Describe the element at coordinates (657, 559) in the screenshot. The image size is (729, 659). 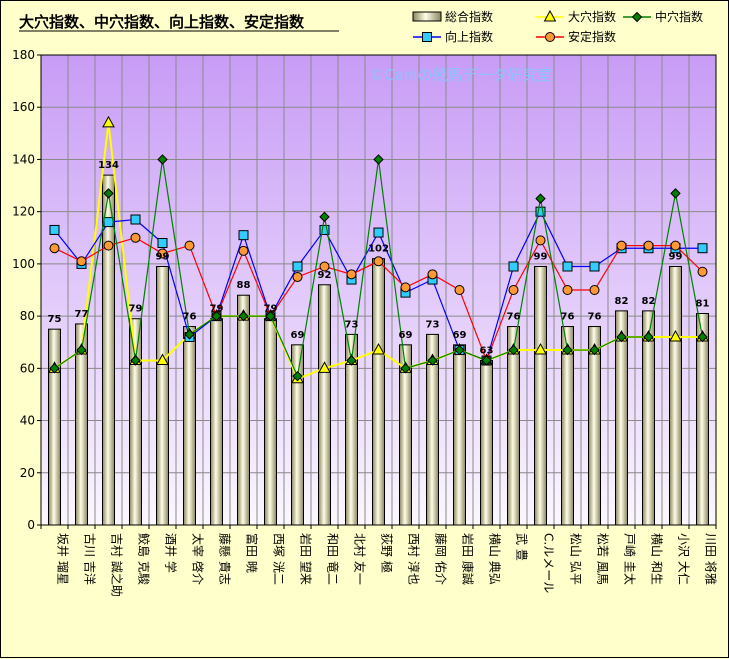
I see `x-tick-label: 横山 和生` at that location.